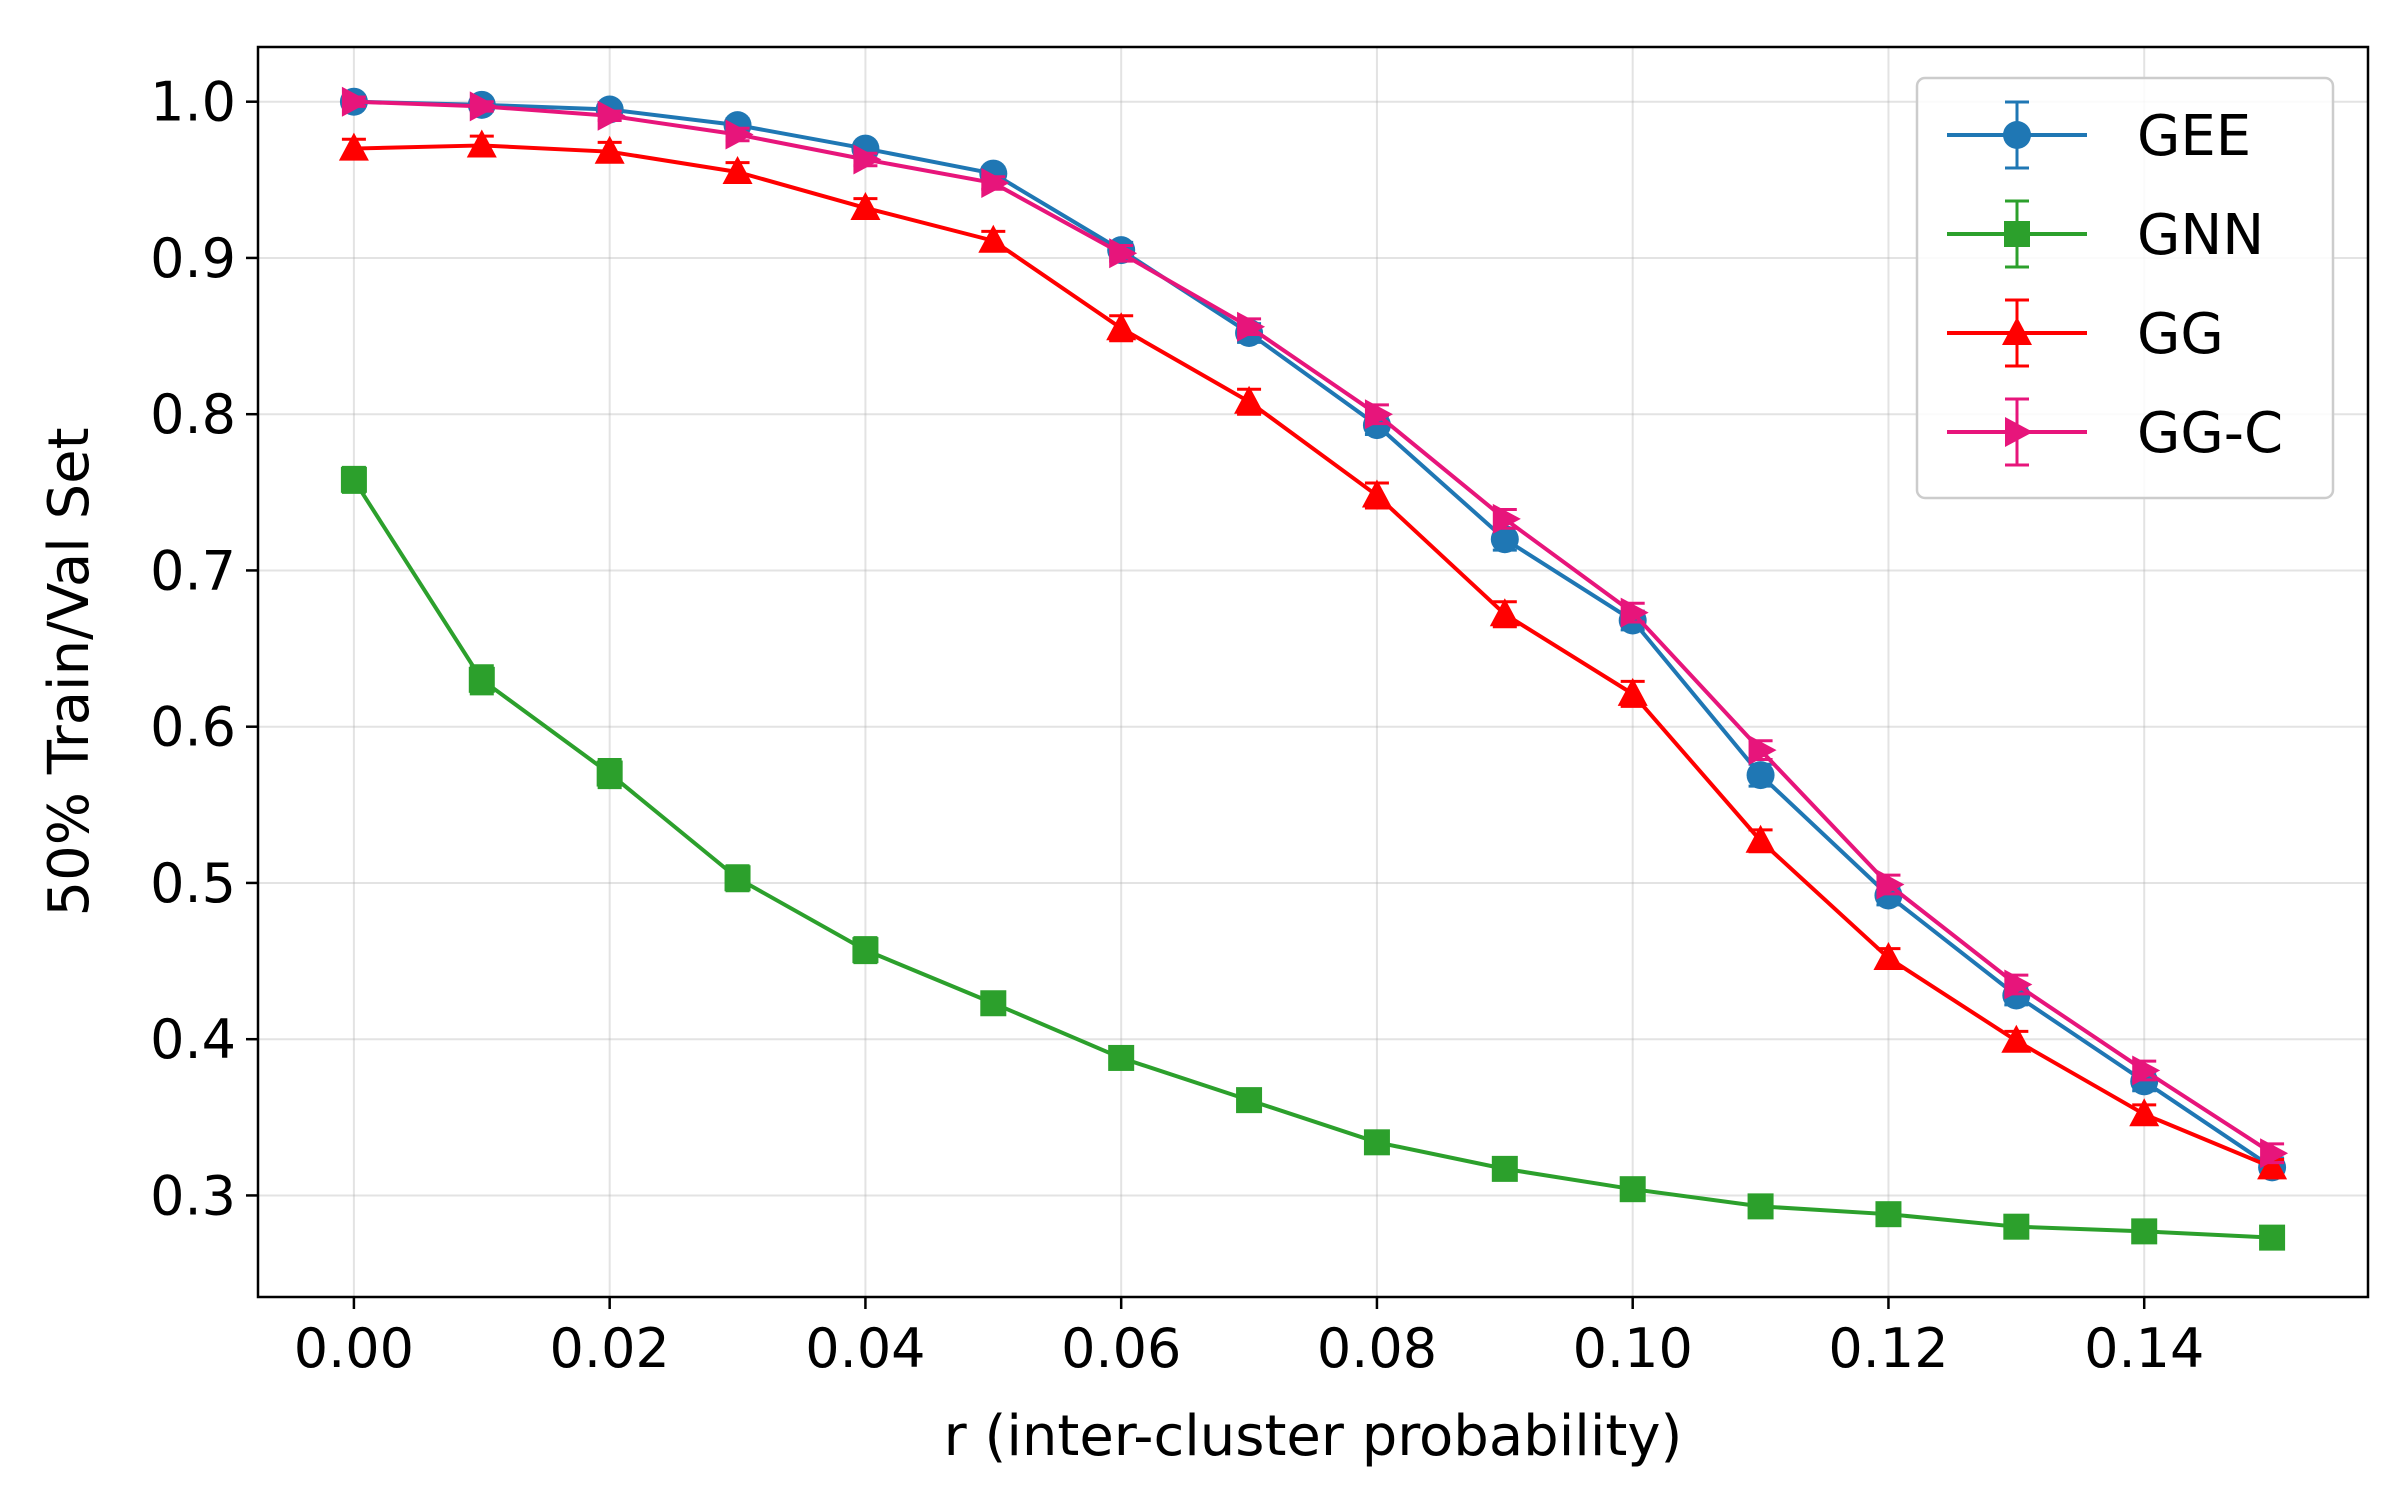 This screenshot has height=1500, width=2400. What do you see at coordinates (193, 727) in the screenshot?
I see `y-tick-label: 0.6` at bounding box center [193, 727].